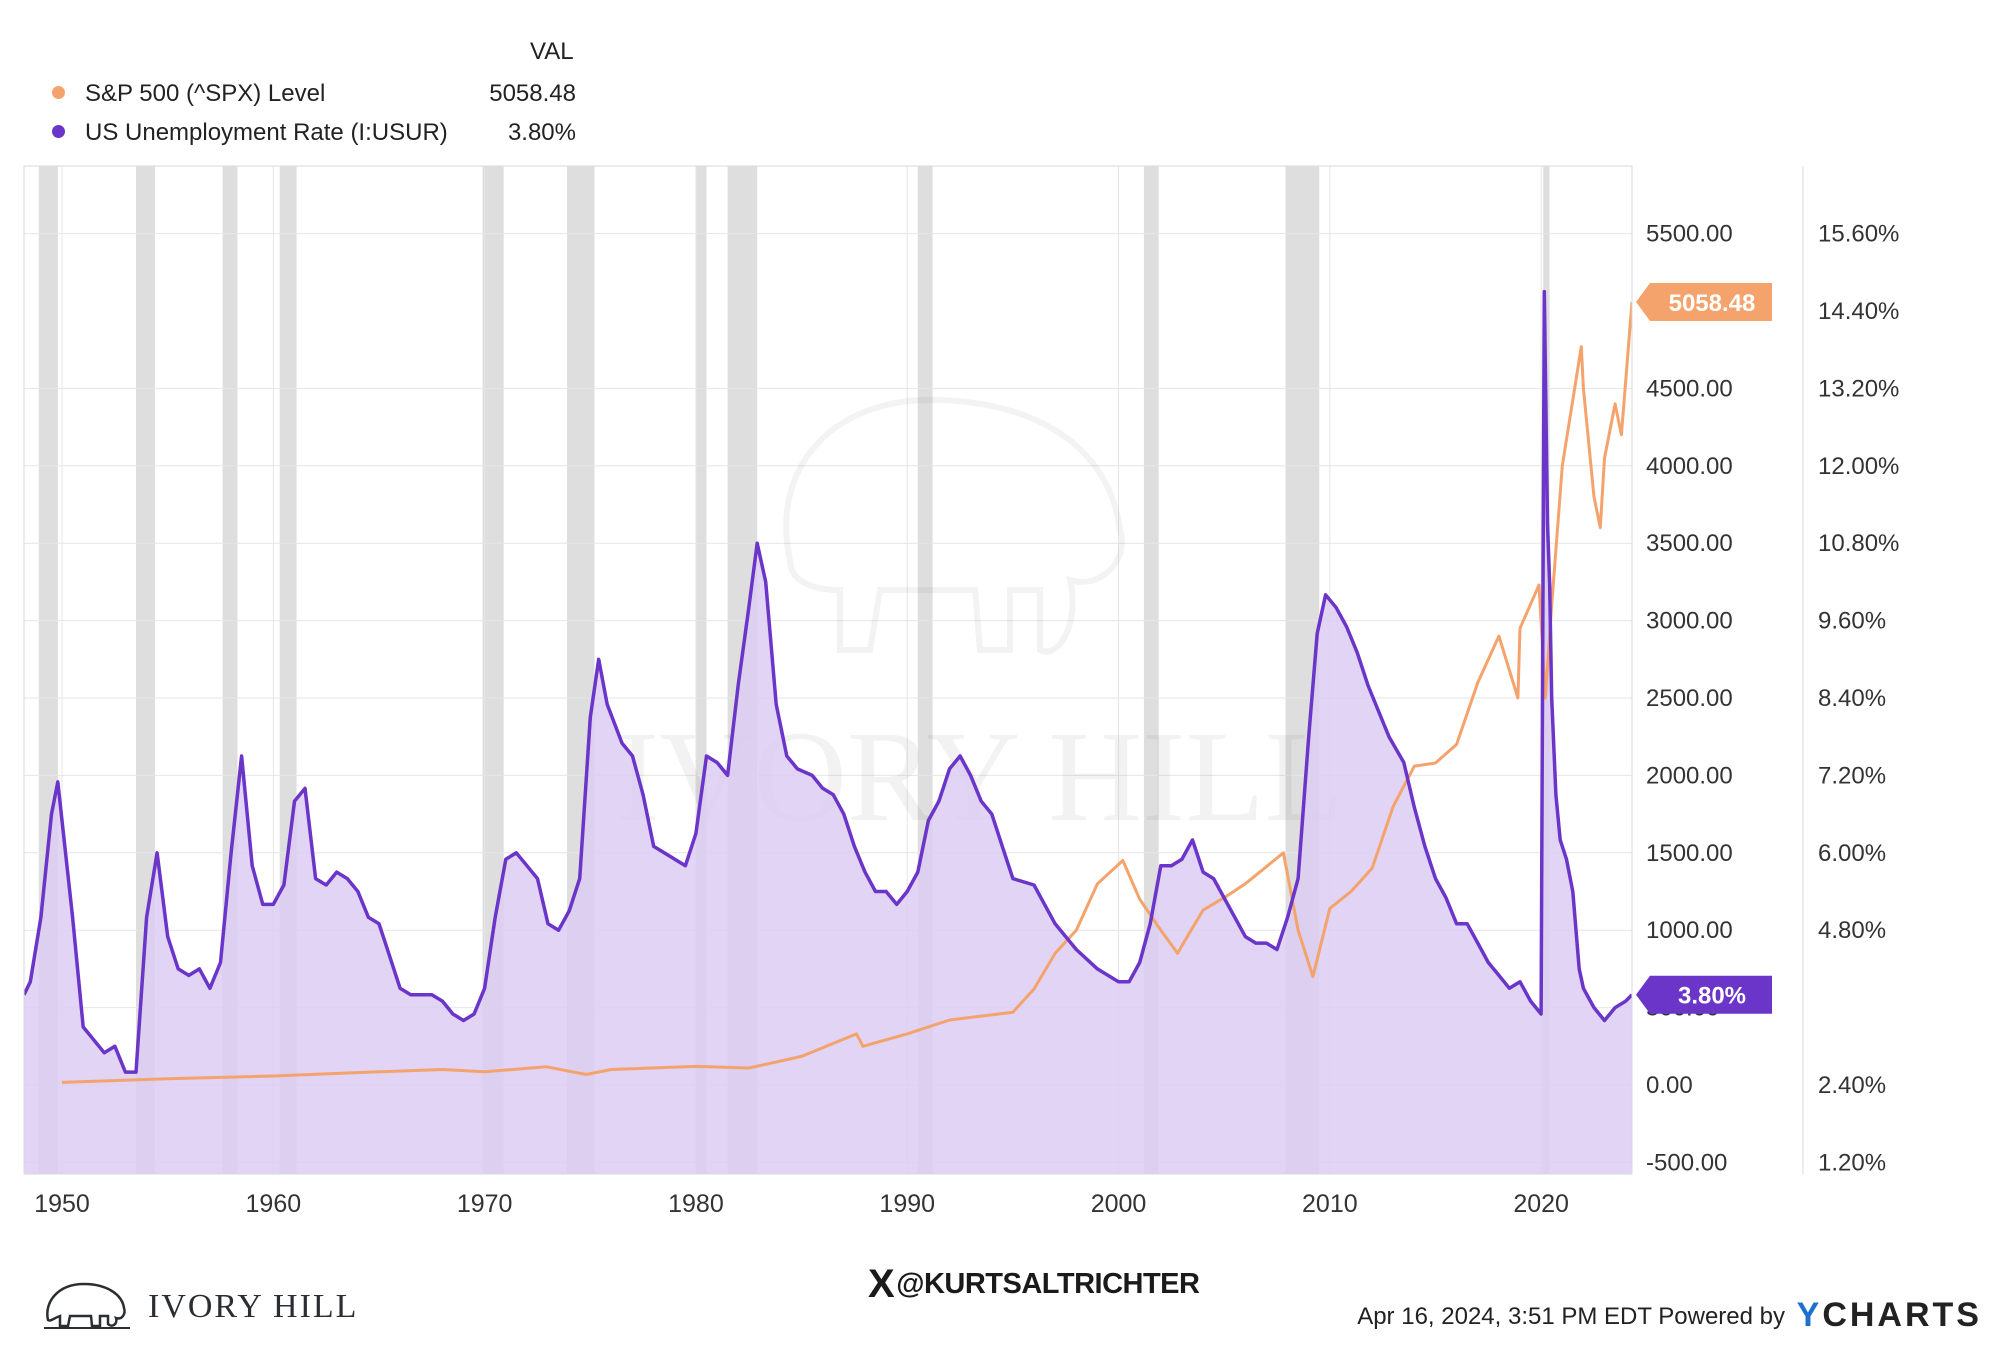 The image size is (2000, 1352). What do you see at coordinates (266, 132) in the screenshot?
I see `legend-label: US Unemployment Rate (I:USUR)` at bounding box center [266, 132].